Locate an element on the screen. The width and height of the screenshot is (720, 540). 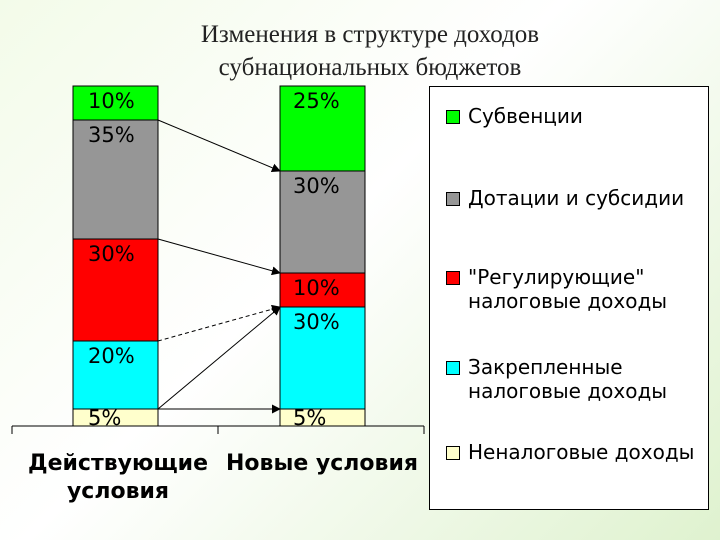
segment-label-assigned-taxes-2: 30% is located at coordinates (316, 322).